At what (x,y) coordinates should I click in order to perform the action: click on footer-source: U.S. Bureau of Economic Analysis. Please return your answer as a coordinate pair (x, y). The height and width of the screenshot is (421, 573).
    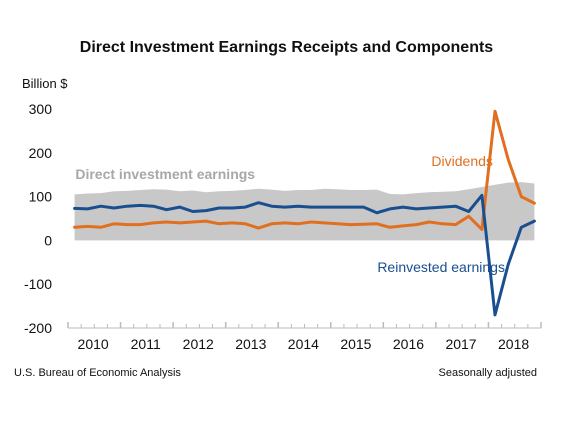
    Looking at the image, I should click on (97, 373).